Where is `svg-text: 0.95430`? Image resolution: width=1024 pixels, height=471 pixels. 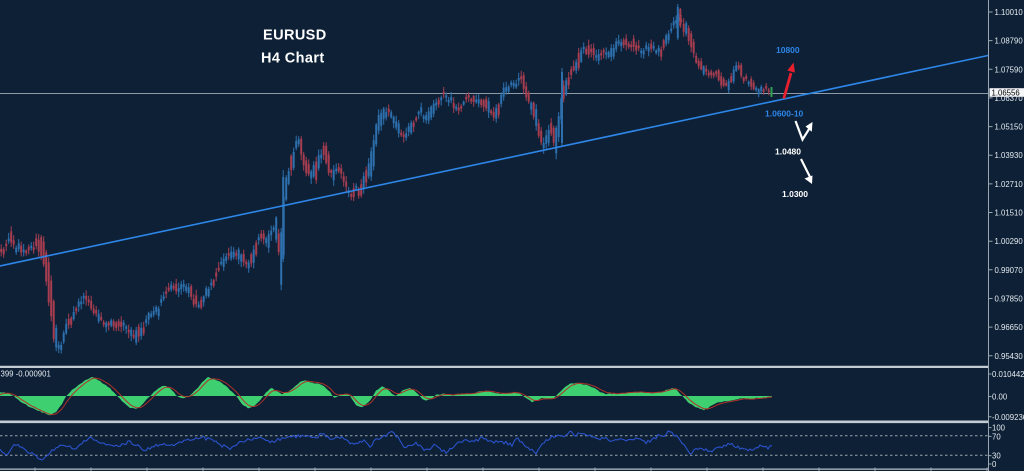
svg-text: 0.95430 is located at coordinates (1009, 356).